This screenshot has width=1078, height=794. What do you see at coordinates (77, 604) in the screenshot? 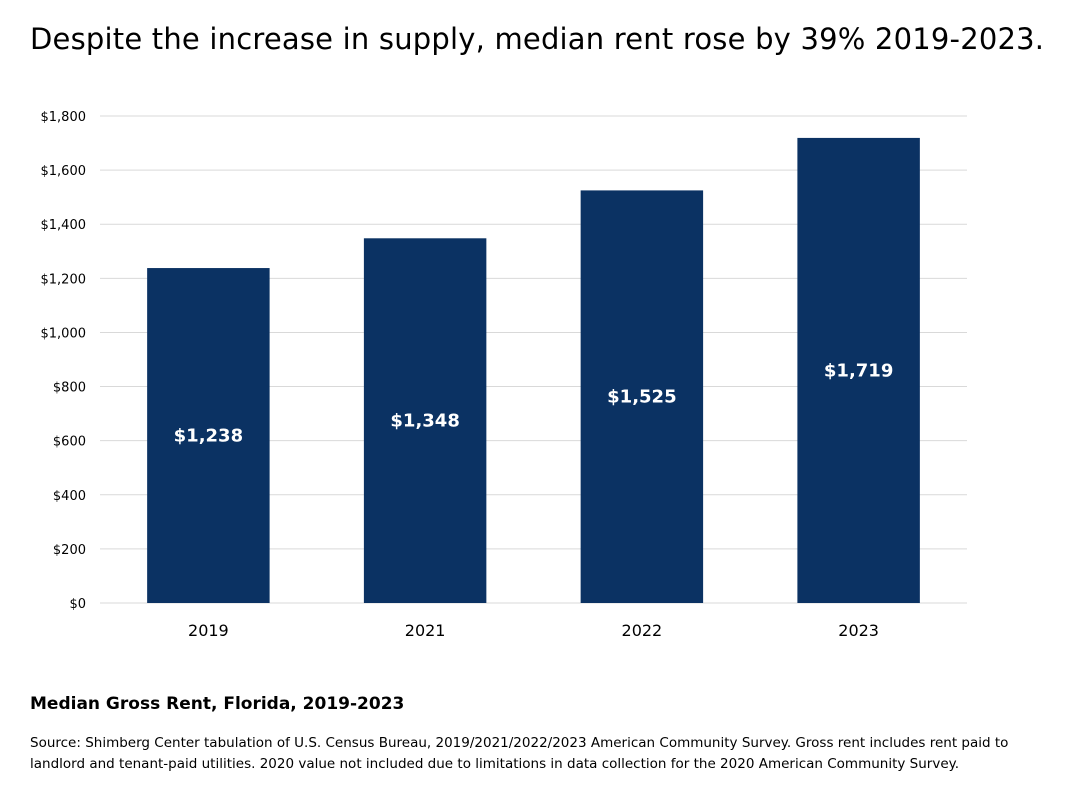
I see `y-tick-label: $0` at bounding box center [77, 604].